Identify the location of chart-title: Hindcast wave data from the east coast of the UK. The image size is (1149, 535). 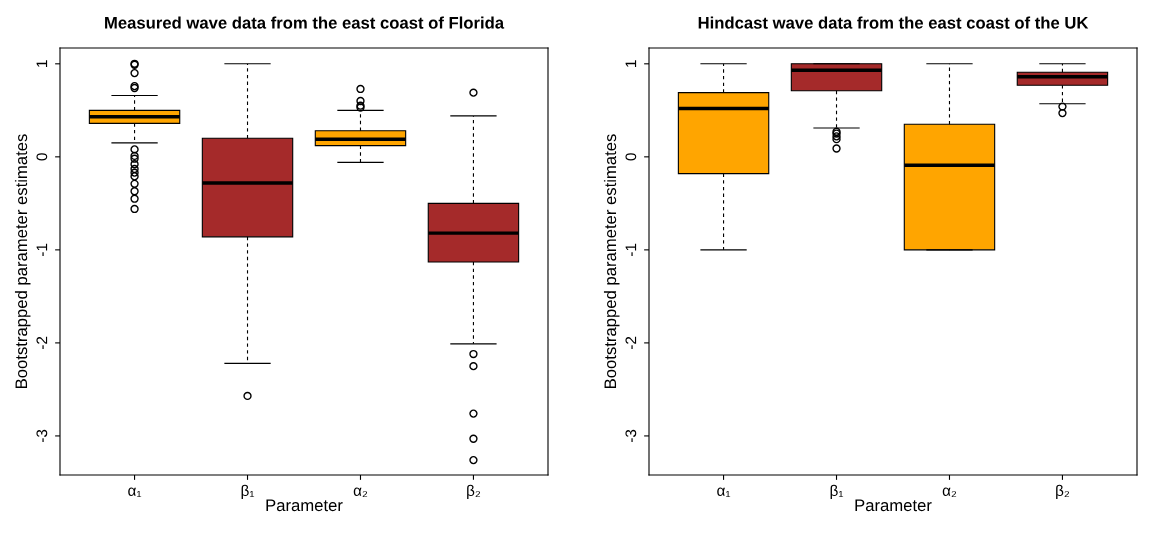
(893, 22).